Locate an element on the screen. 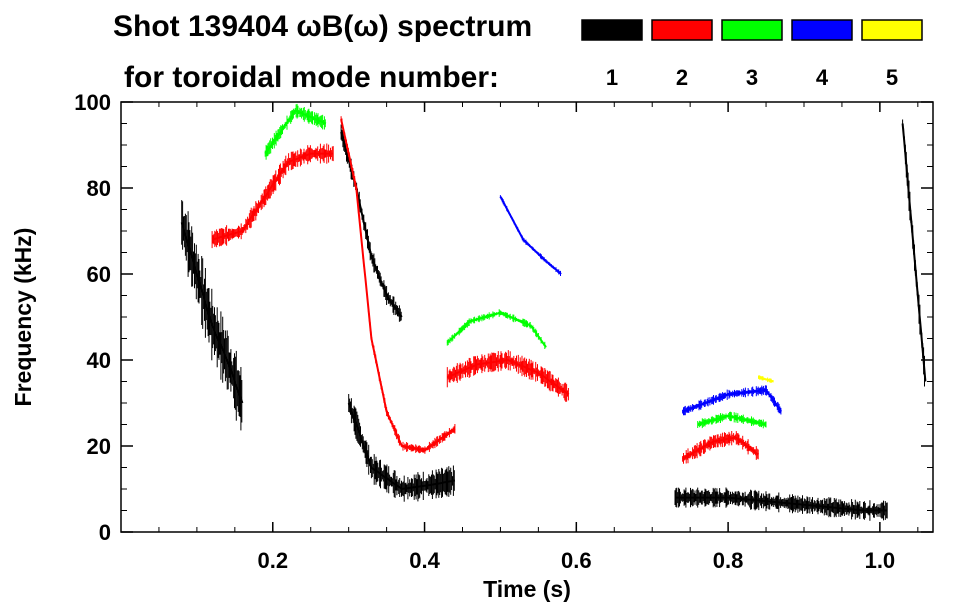 Image resolution: width=963 pixels, height=615 pixels. series-n=4 is located at coordinates (641, 305).